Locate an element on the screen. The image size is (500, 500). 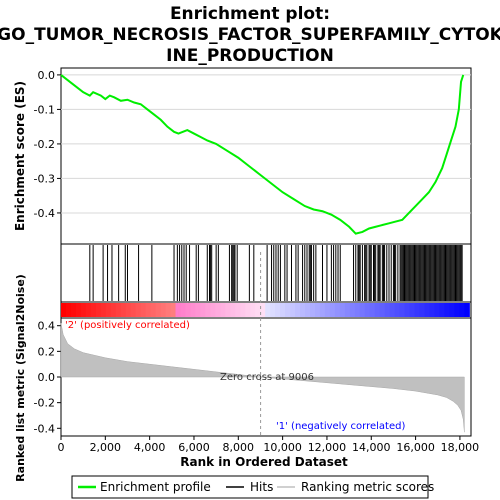
plot-title-line-1: Enrichment plot: is located at coordinates (250, 14).